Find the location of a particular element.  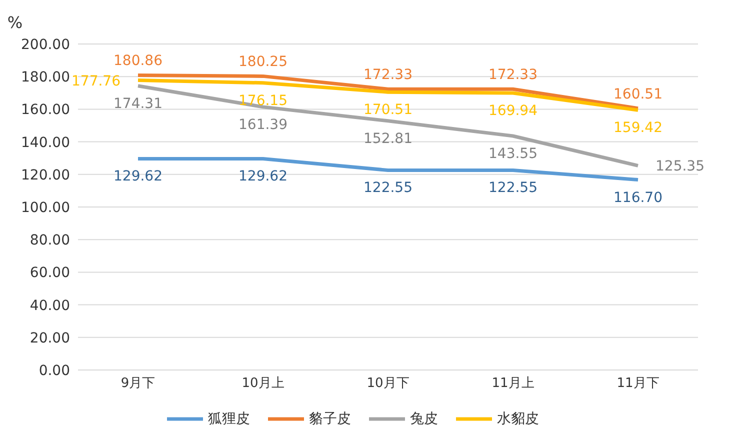

y-tick-label: 20.00 is located at coordinates (50, 338).